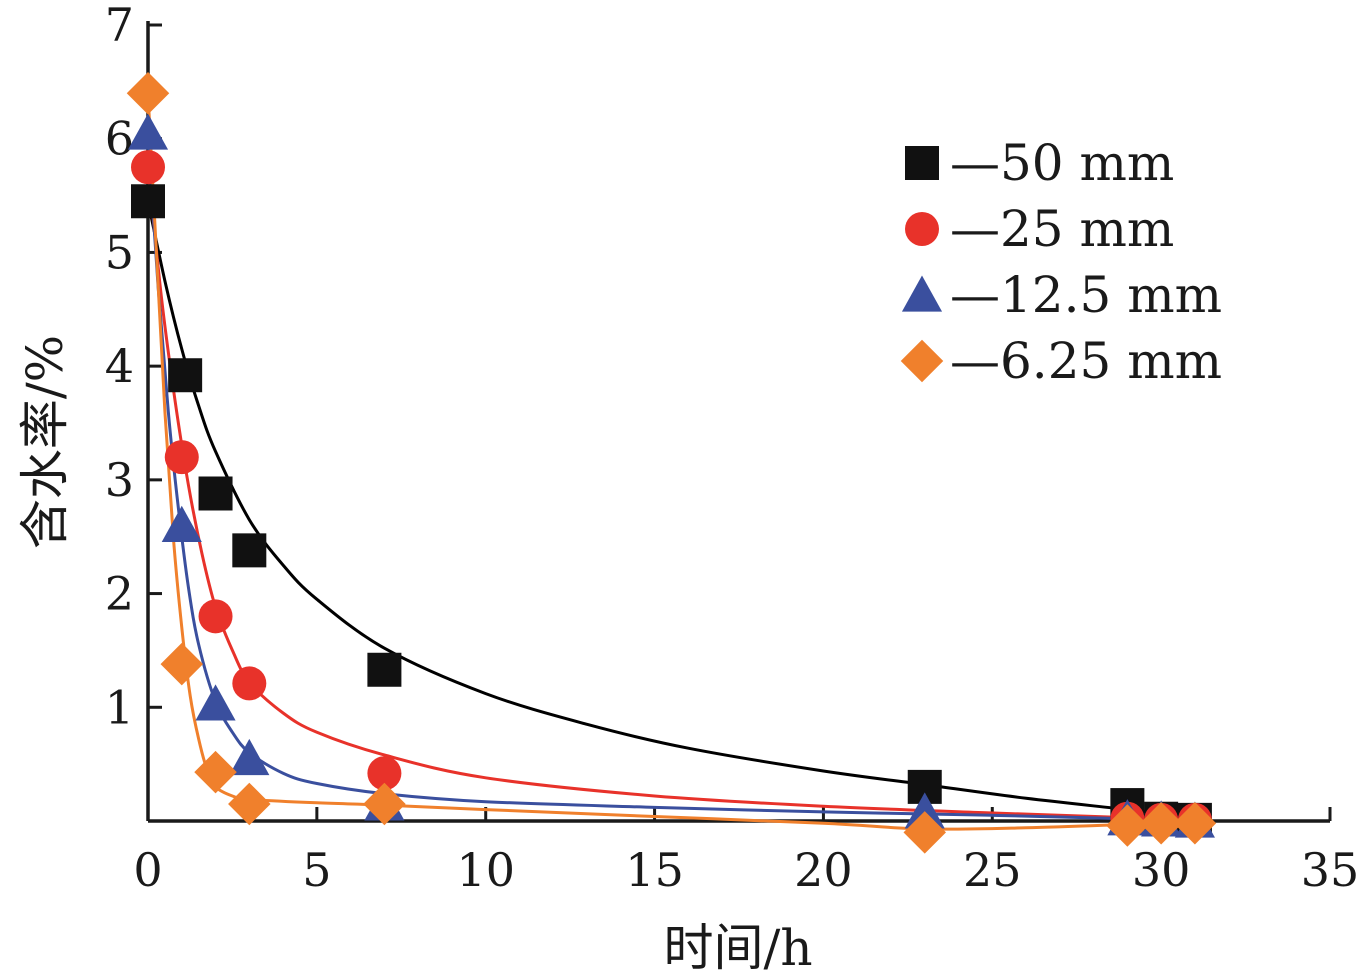  Describe the element at coordinates (45, 442) in the screenshot. I see `y-axis-label: 含水率/%` at that location.